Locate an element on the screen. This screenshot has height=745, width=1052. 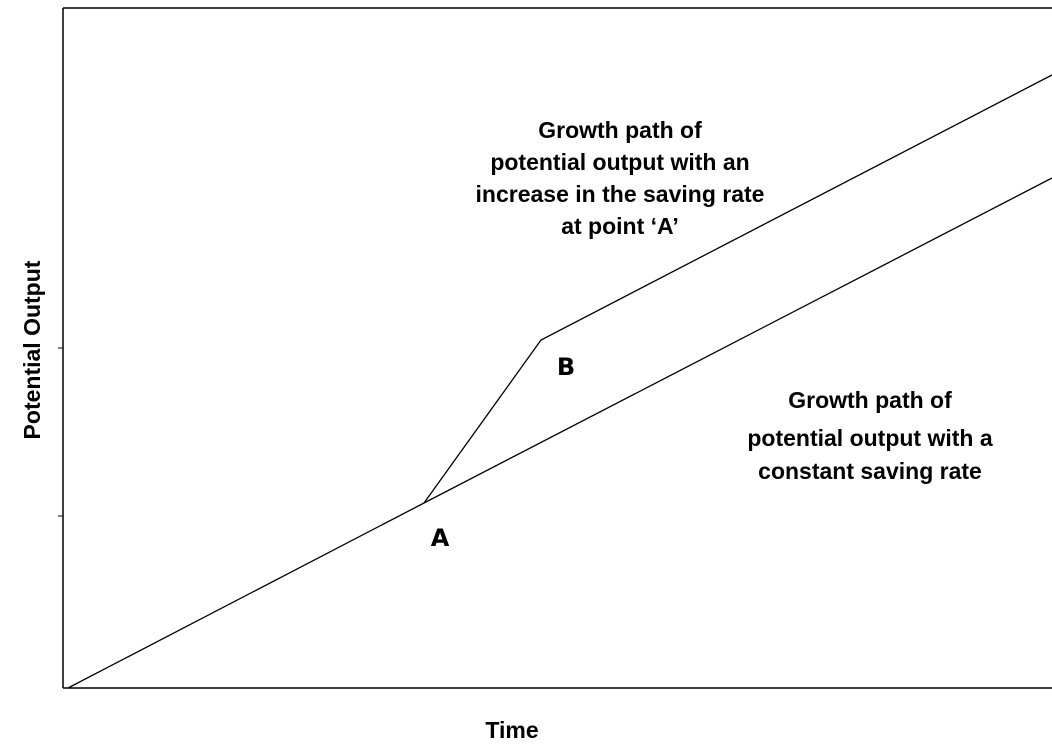
x-axis-label: Time is located at coordinates (511, 728).